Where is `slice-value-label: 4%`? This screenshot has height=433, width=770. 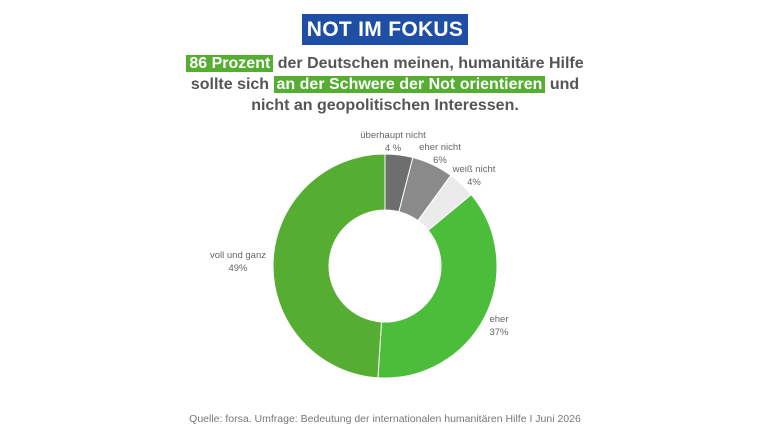
slice-value-label: 4% is located at coordinates (474, 182).